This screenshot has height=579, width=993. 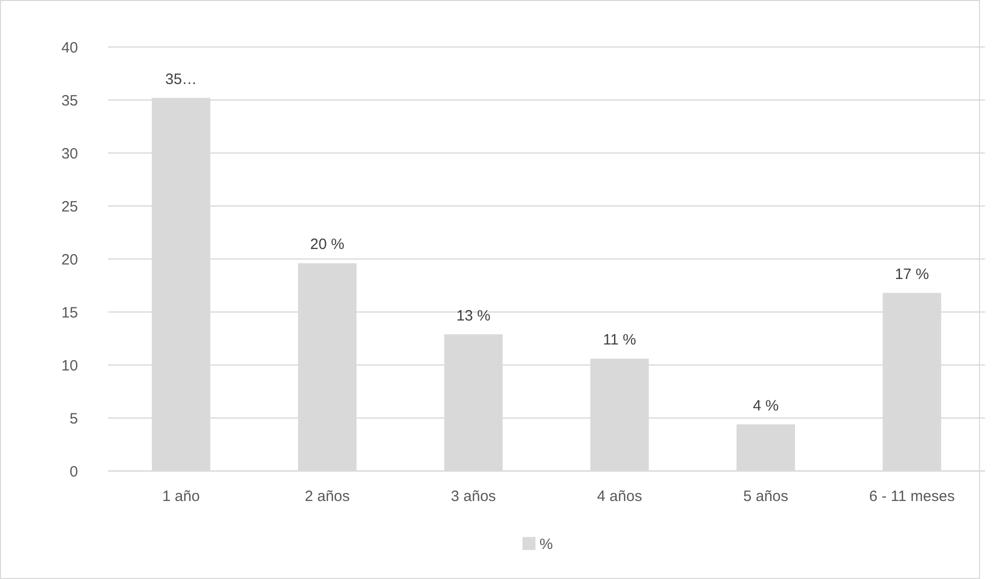 I want to click on y-tick-label: 25, so click(x=69, y=207).